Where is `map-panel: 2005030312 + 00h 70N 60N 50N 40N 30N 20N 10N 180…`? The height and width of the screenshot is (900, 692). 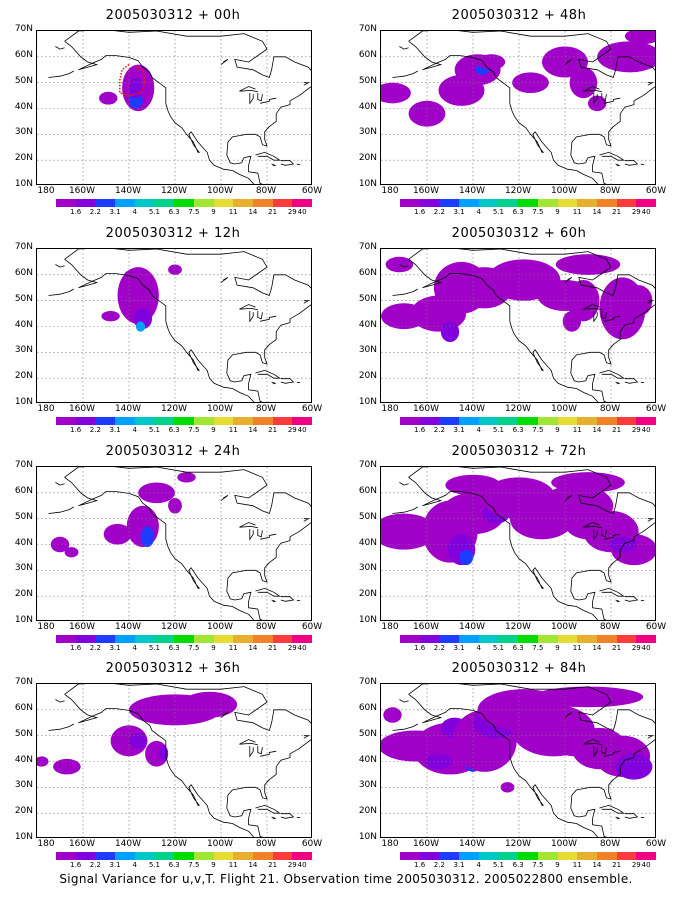
map-panel: 2005030312 + 00h 70N 60N 50N 40N 30N 20N 10N 180… is located at coordinates (173, 108).